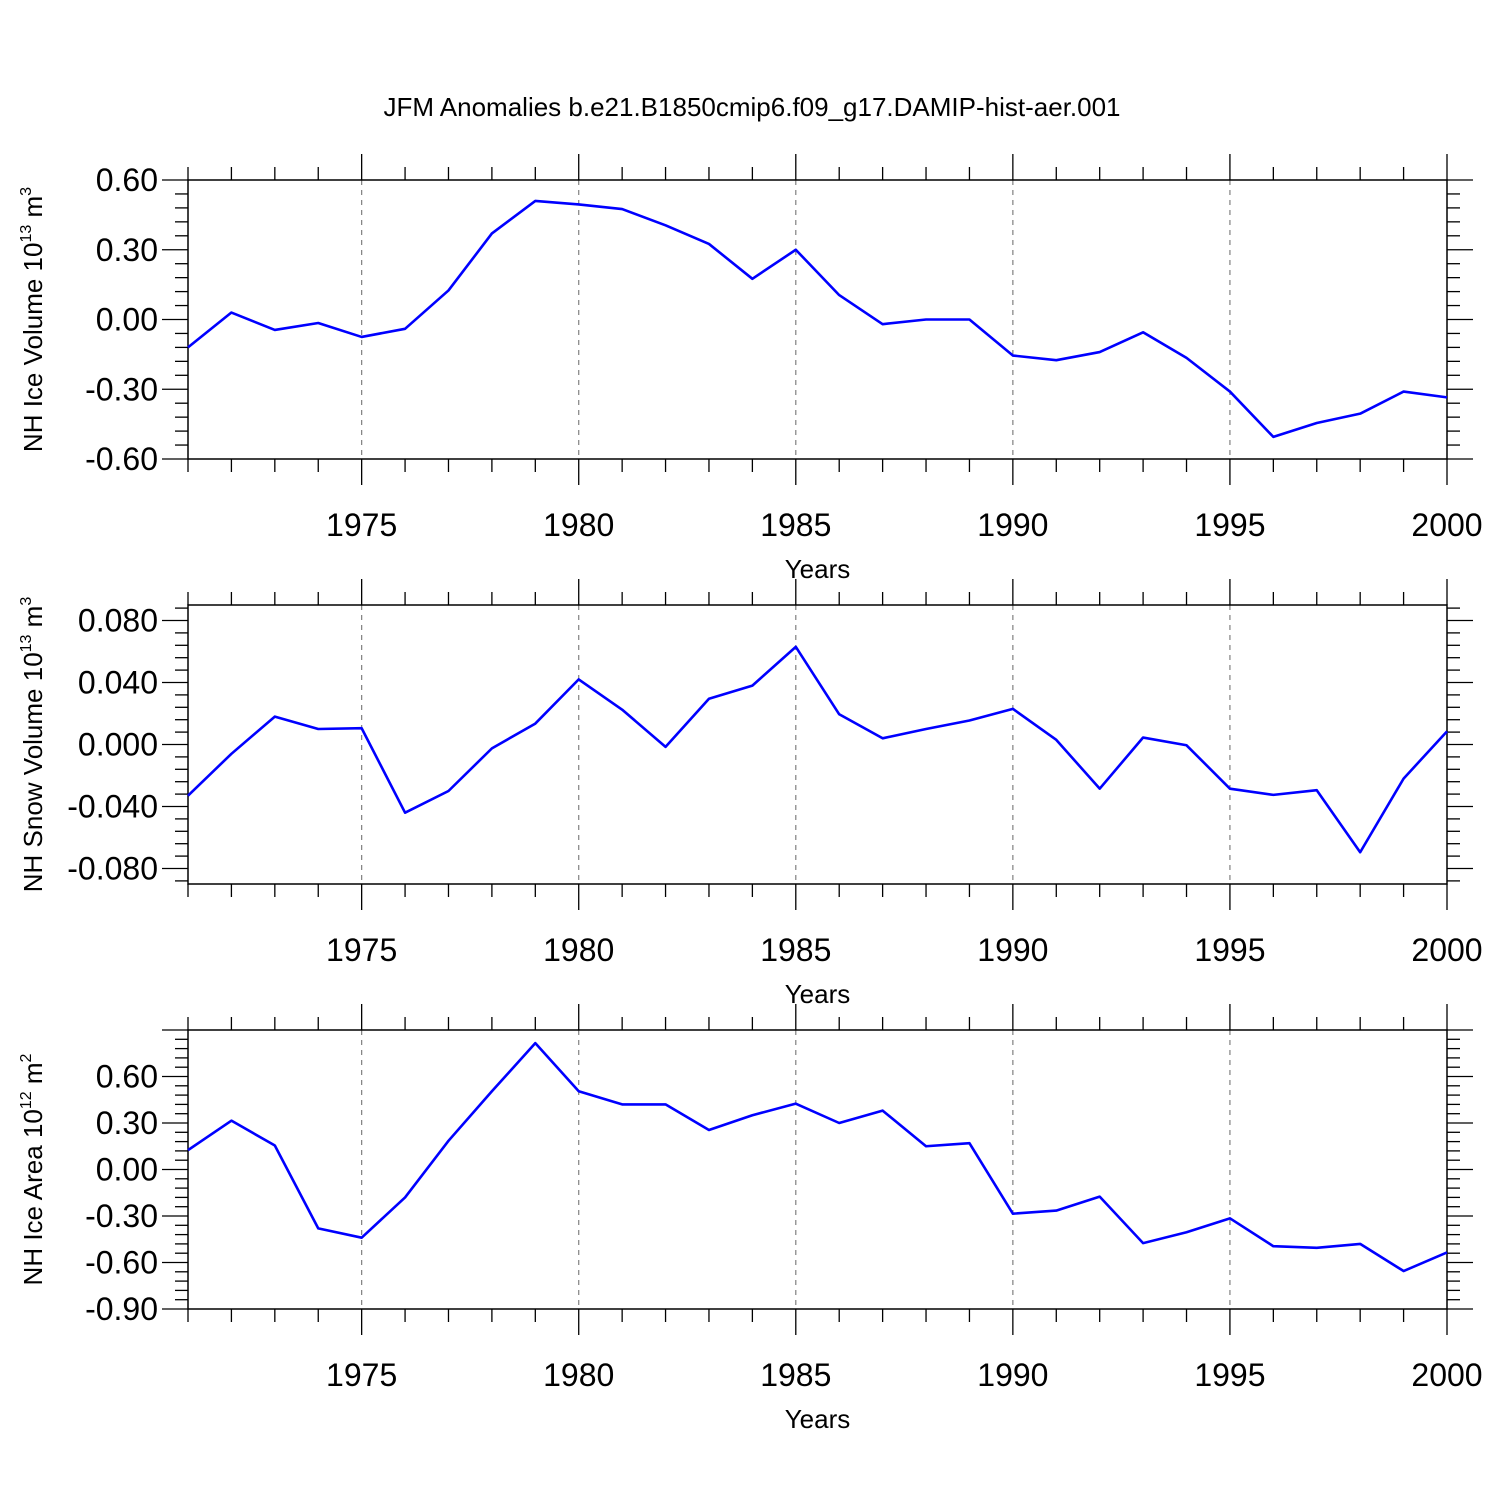 Image resolution: width=1500 pixels, height=1500 pixels. I want to click on snow-volume-x-tick-label-3: 1990, so click(1012, 950).